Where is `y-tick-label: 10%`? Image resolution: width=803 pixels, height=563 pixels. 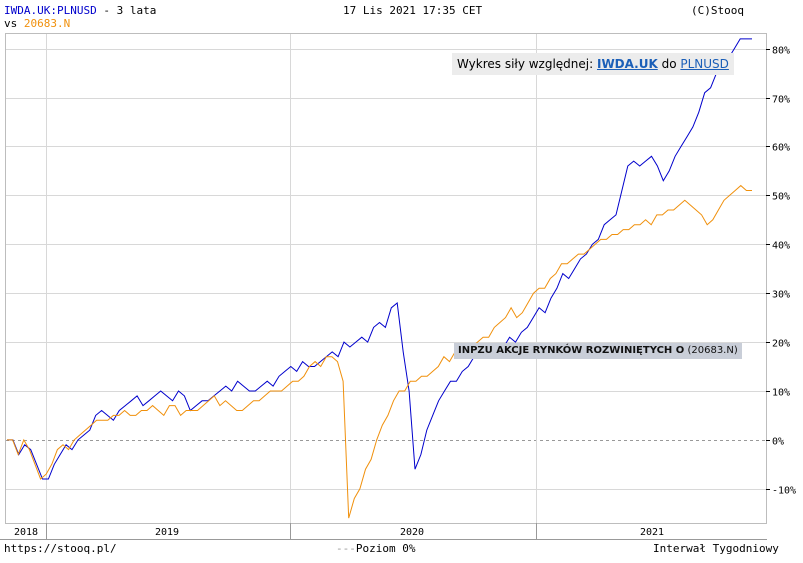 y-tick-label: 10% is located at coordinates (781, 393).